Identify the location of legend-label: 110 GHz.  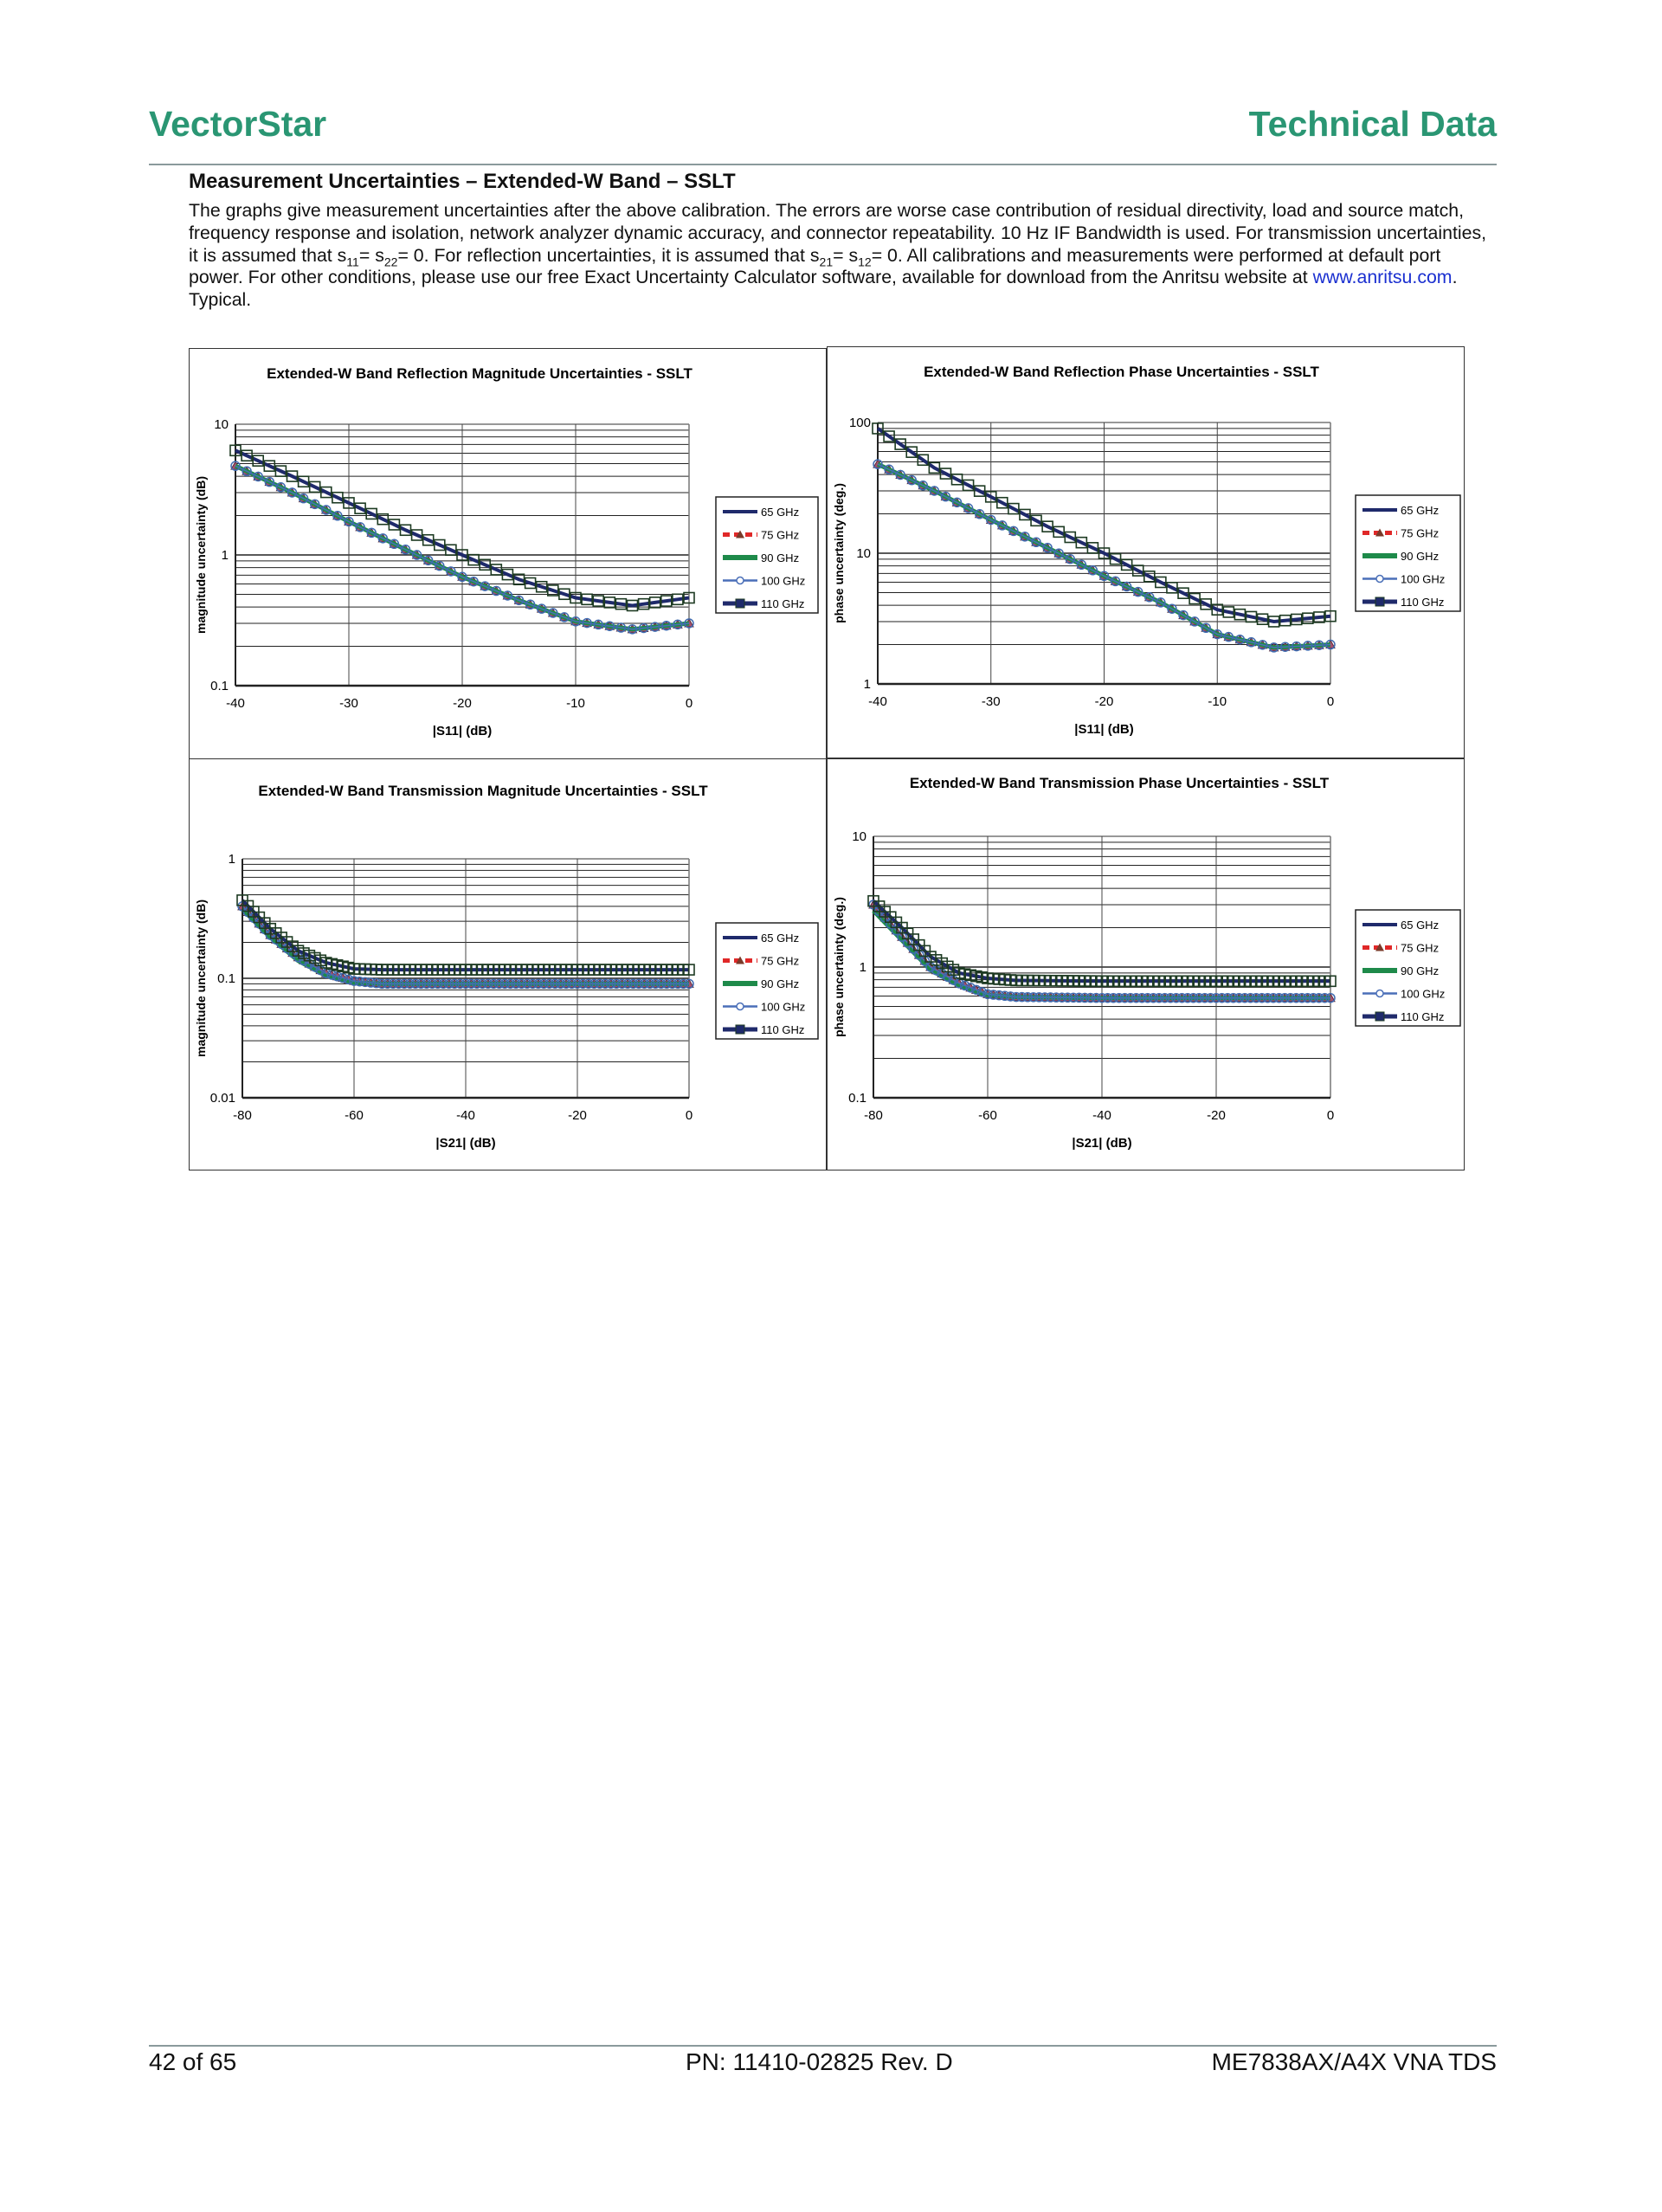
(782, 603).